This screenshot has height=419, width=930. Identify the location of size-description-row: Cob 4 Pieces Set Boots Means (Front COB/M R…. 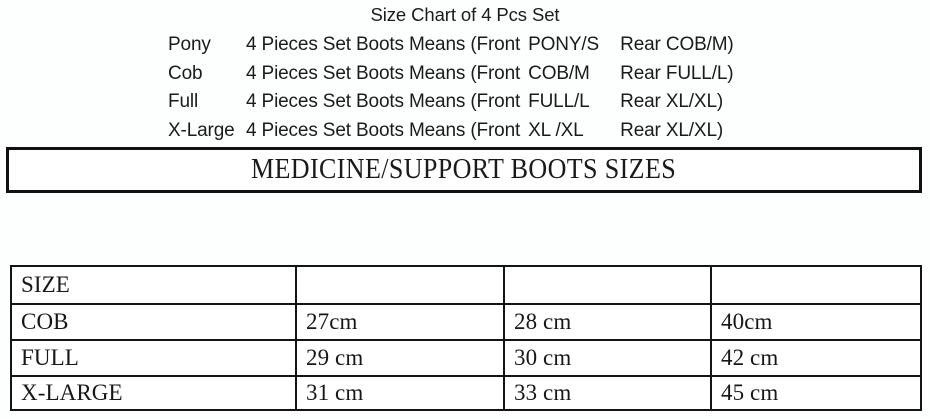
(549, 74).